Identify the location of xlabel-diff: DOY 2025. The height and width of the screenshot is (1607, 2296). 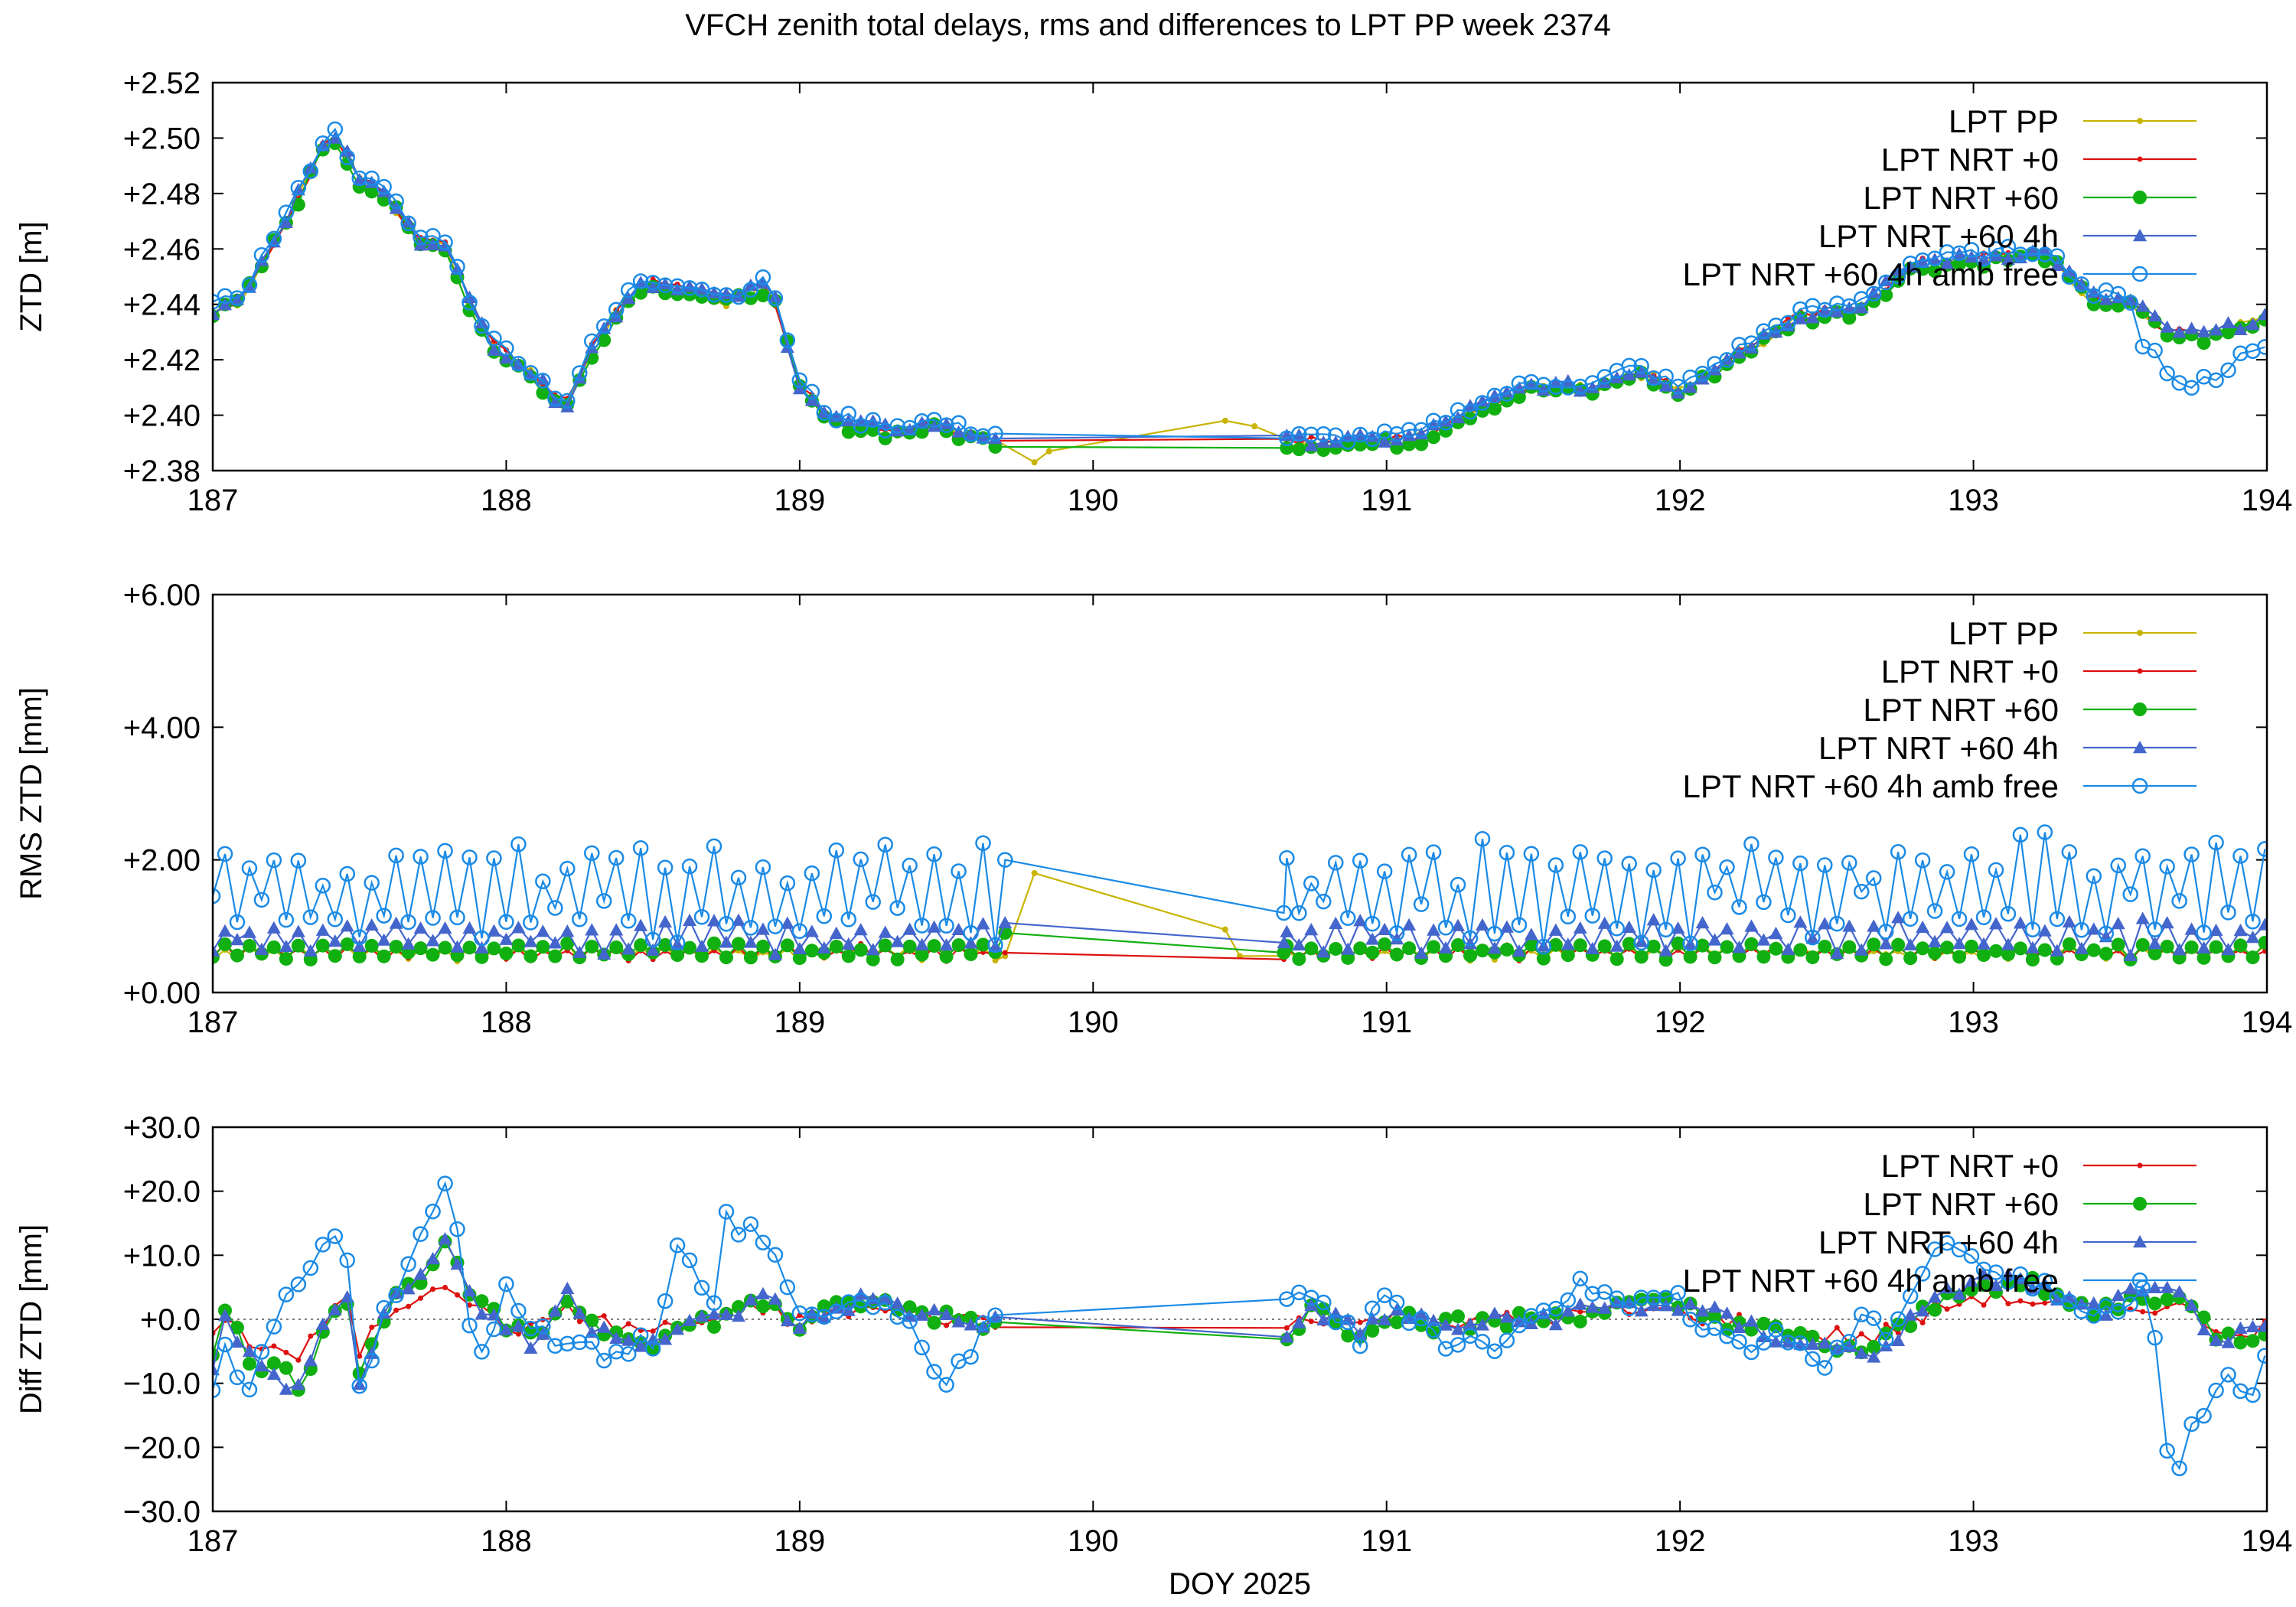
(1240, 1584).